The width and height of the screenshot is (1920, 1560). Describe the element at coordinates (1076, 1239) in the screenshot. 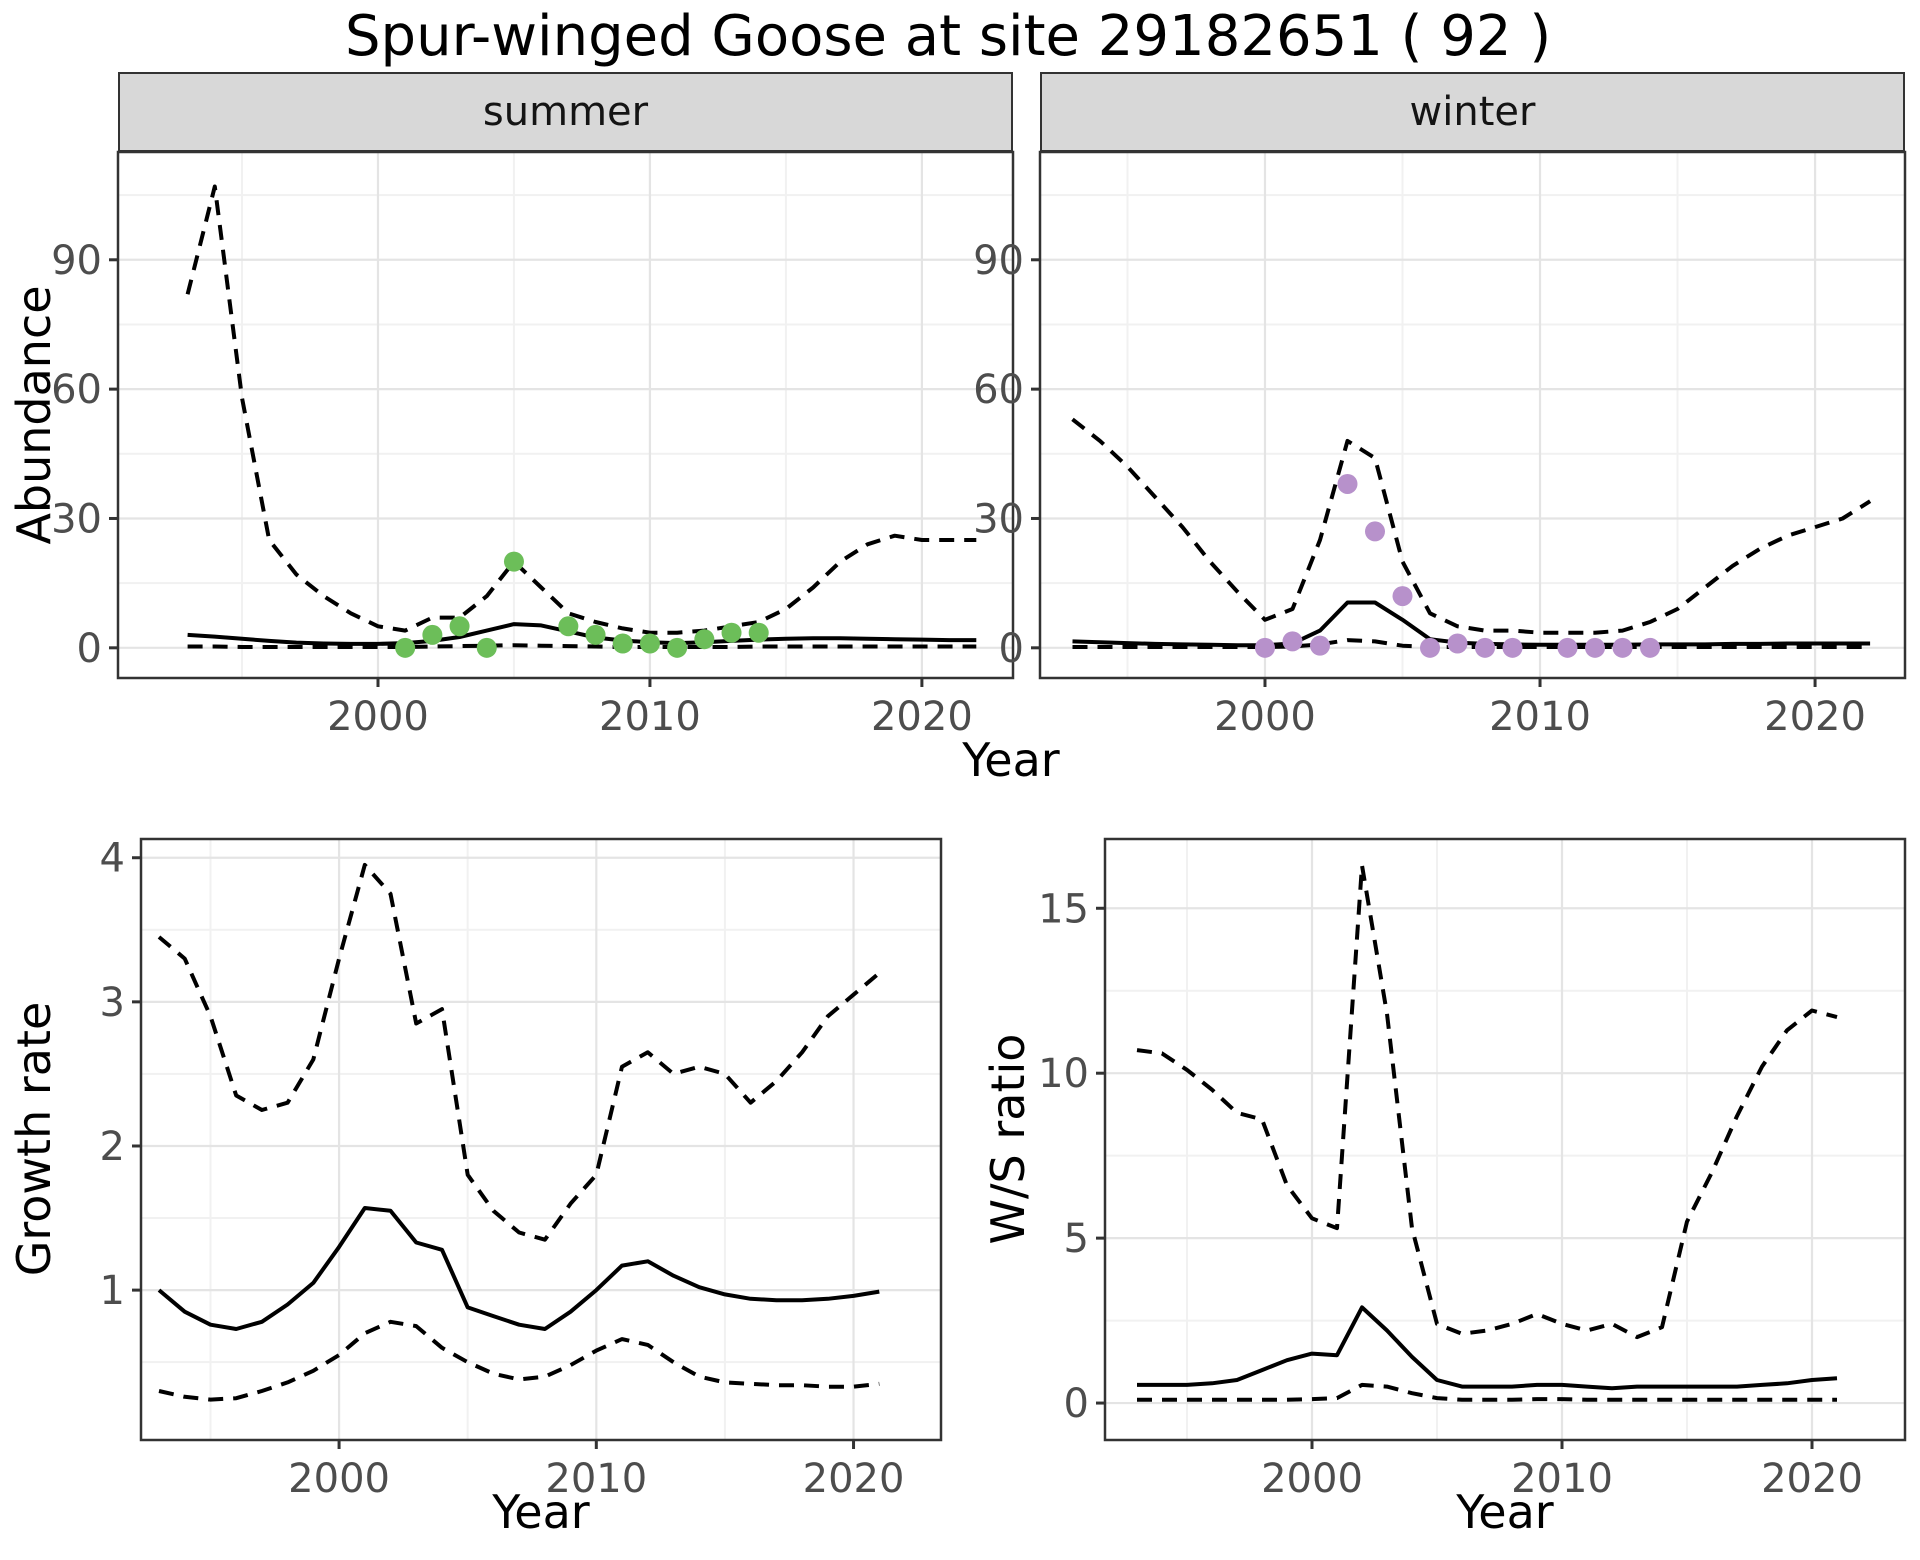

I see `y-tick-label: 5` at that location.